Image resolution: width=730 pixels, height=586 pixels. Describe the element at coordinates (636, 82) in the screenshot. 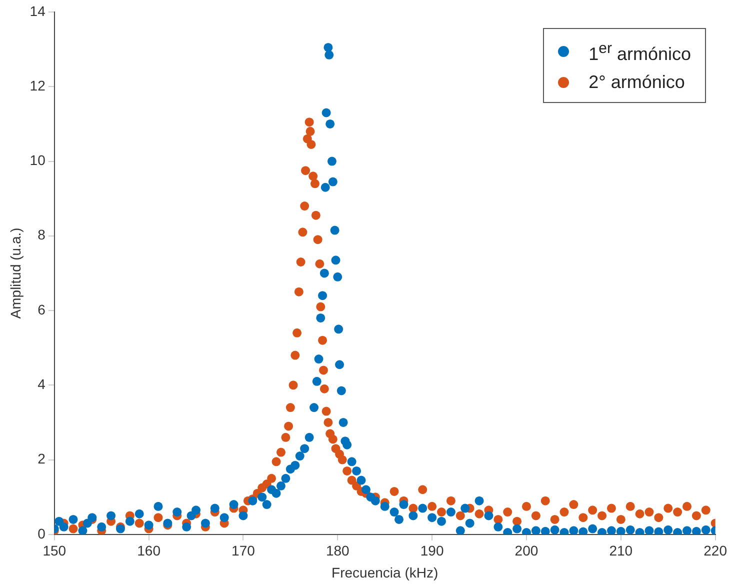

I see `legend-label: 2° armónico` at that location.